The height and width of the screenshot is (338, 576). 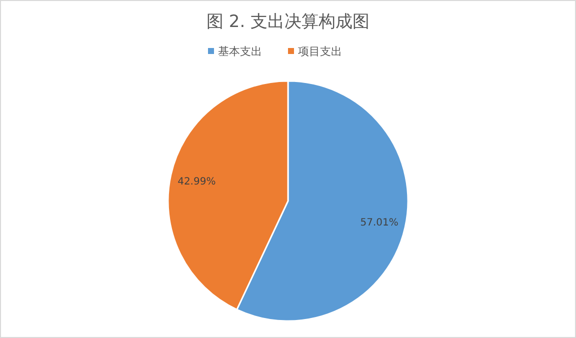 What do you see at coordinates (379, 222) in the screenshot?
I see `data-label: 57.01%` at bounding box center [379, 222].